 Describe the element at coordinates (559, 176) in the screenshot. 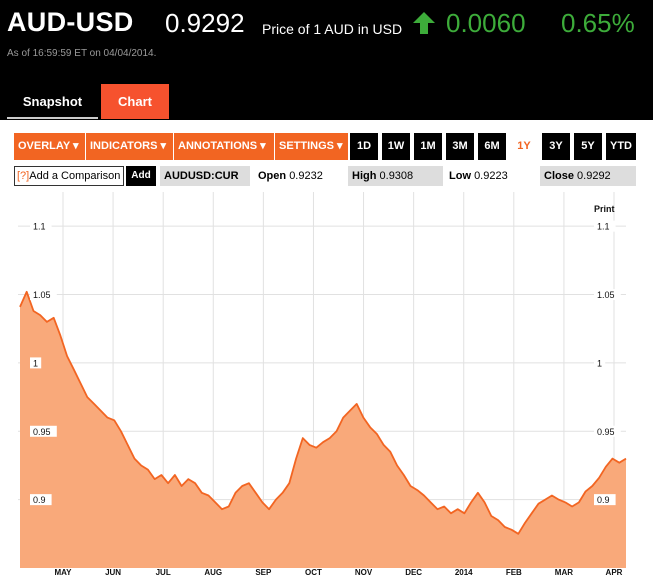

I see `close-label: Close` at that location.